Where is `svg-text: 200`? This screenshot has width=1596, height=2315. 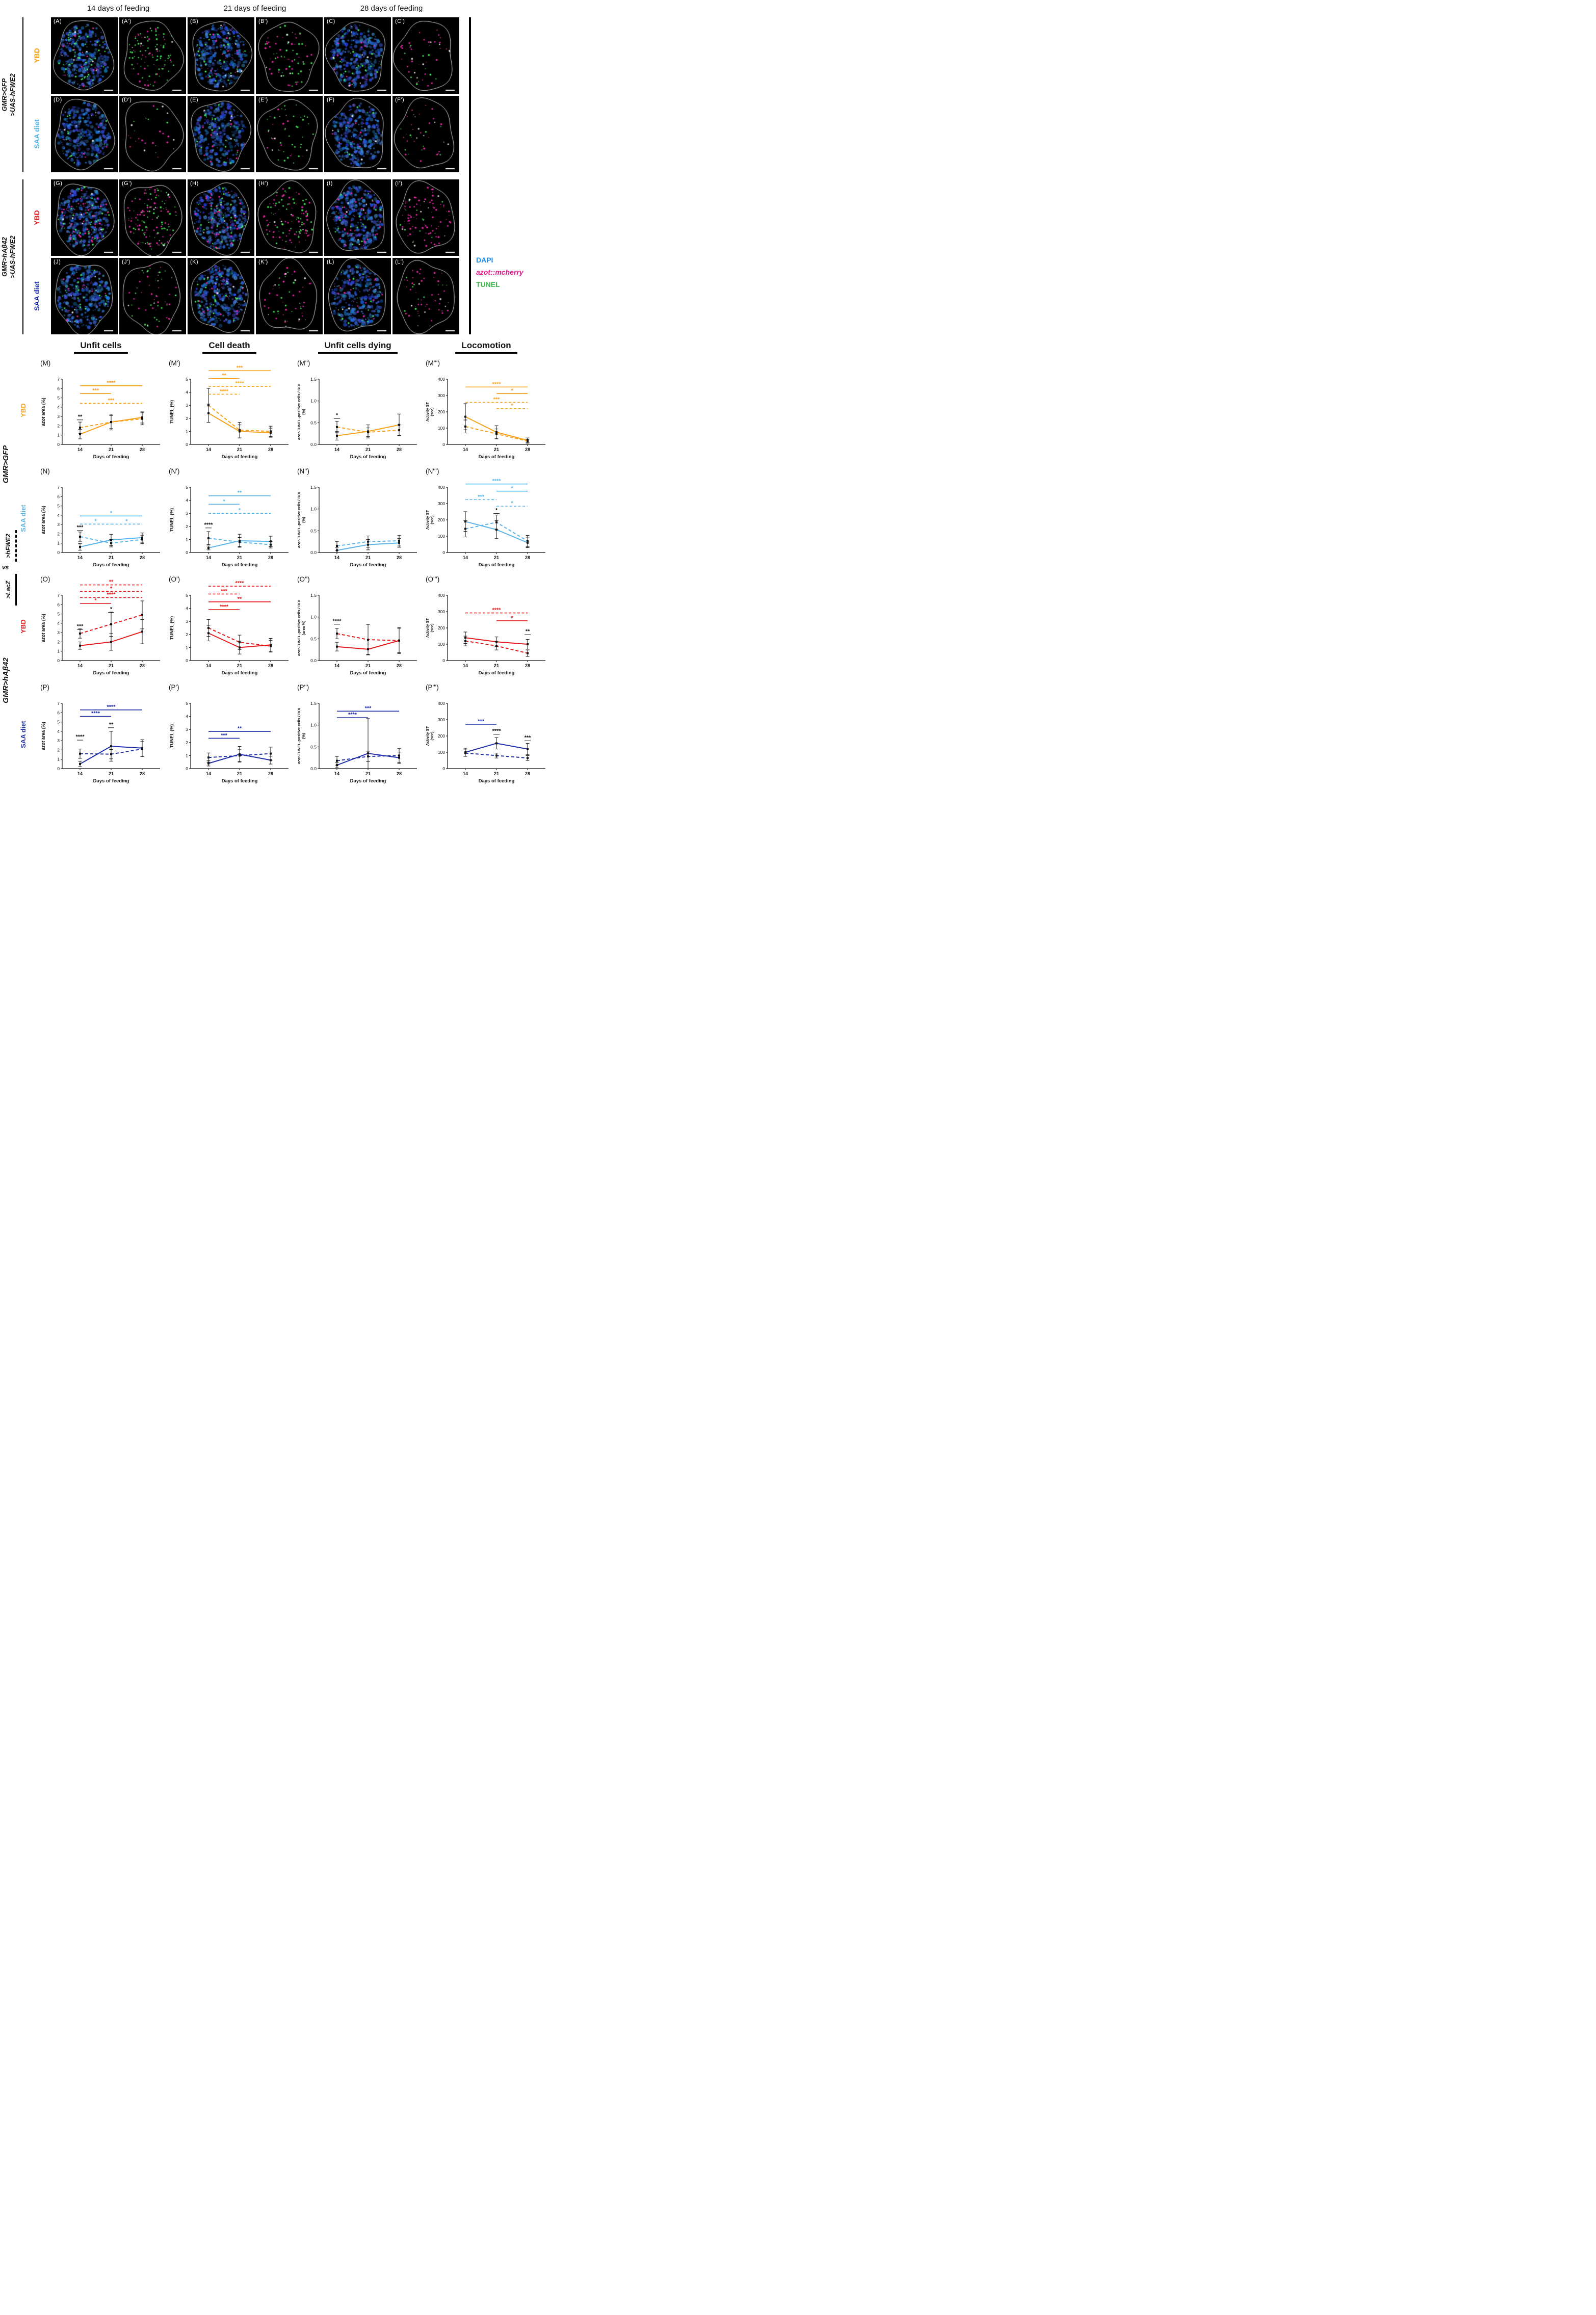
svg-text: 200 is located at coordinates (441, 519).